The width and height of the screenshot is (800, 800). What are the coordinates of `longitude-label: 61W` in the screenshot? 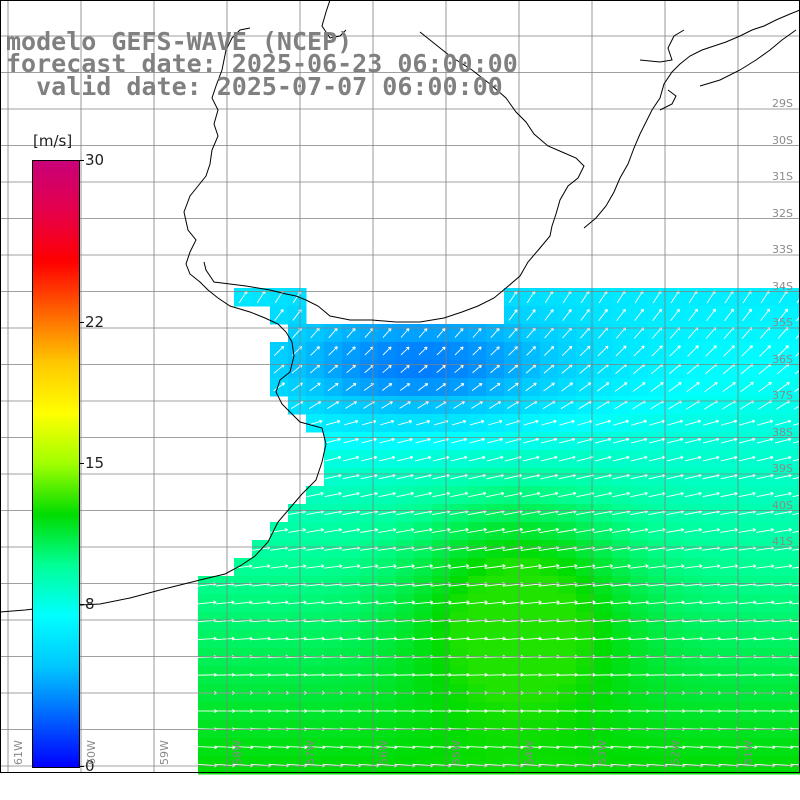 It's located at (18, 752).